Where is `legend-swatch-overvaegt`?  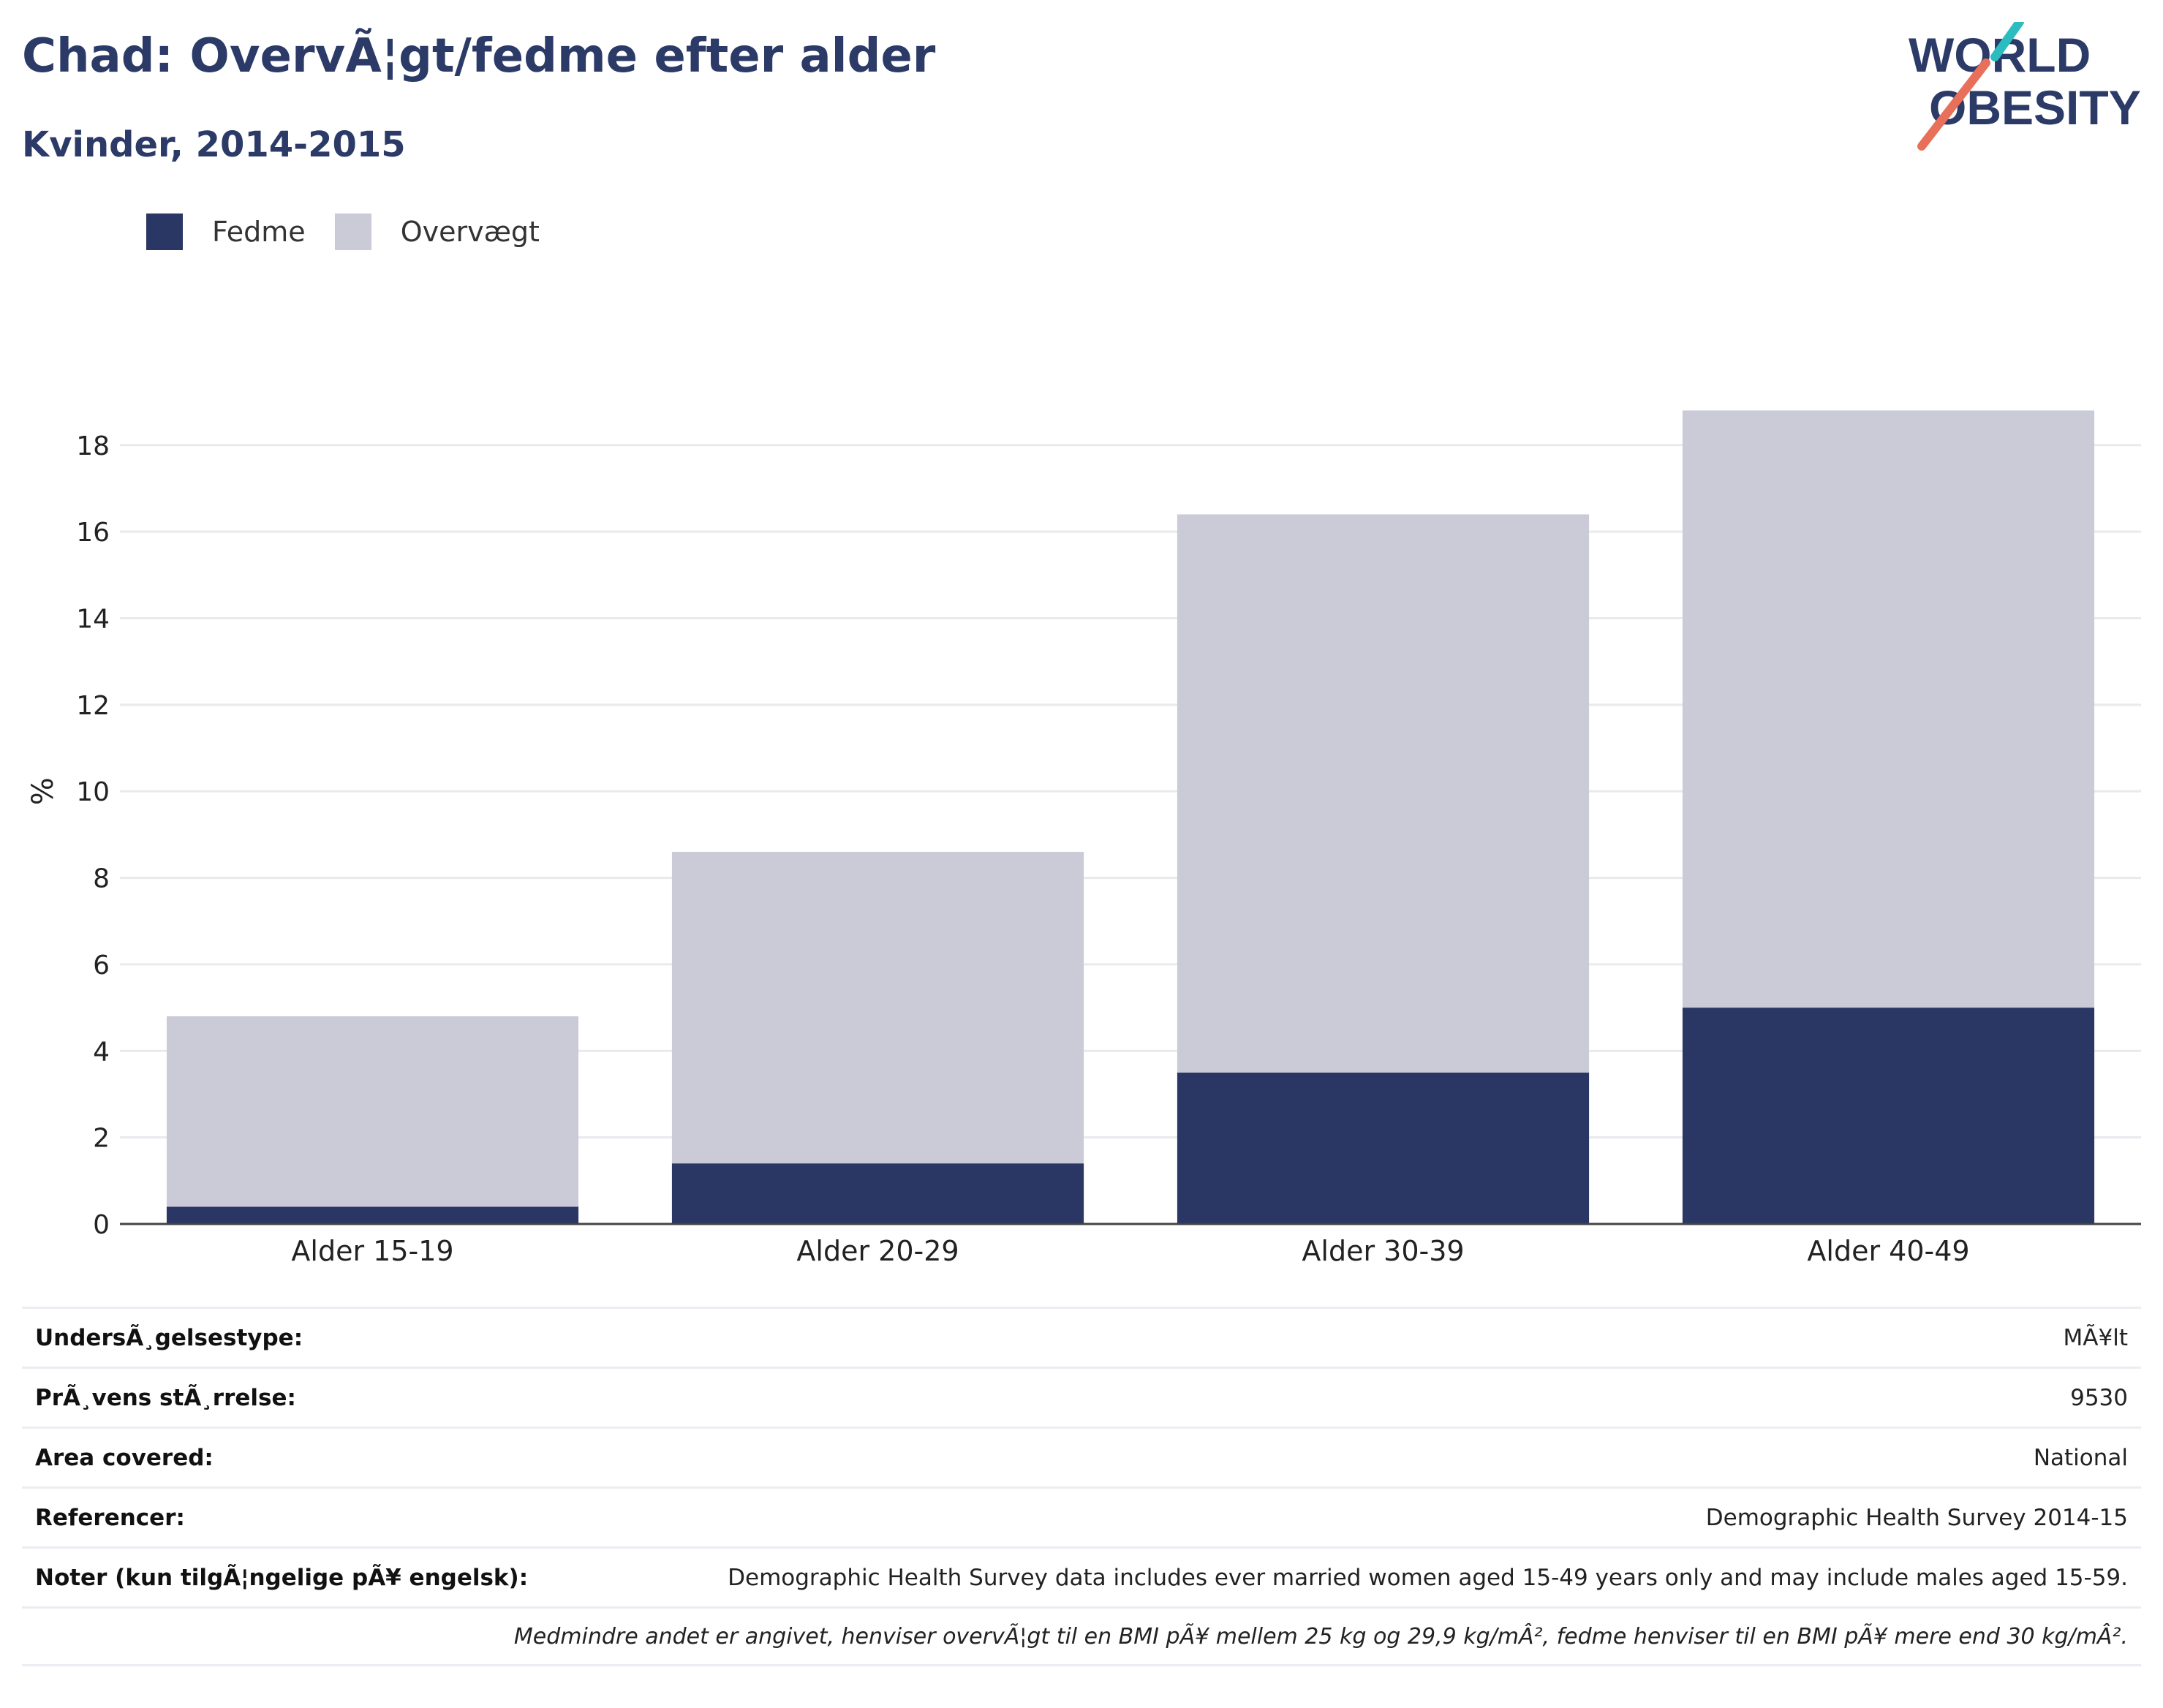 legend-swatch-overvaegt is located at coordinates (353, 232).